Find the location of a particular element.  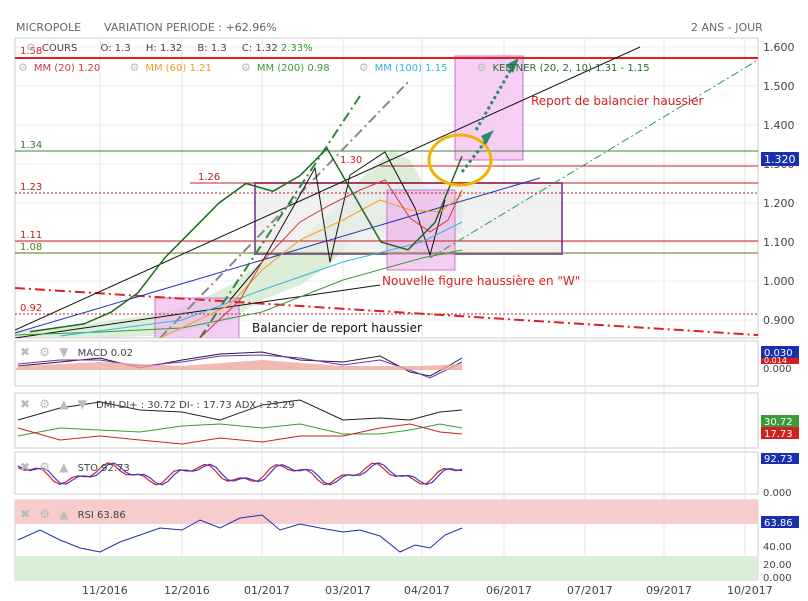

macd-signal-line is located at coordinates (240, 366).